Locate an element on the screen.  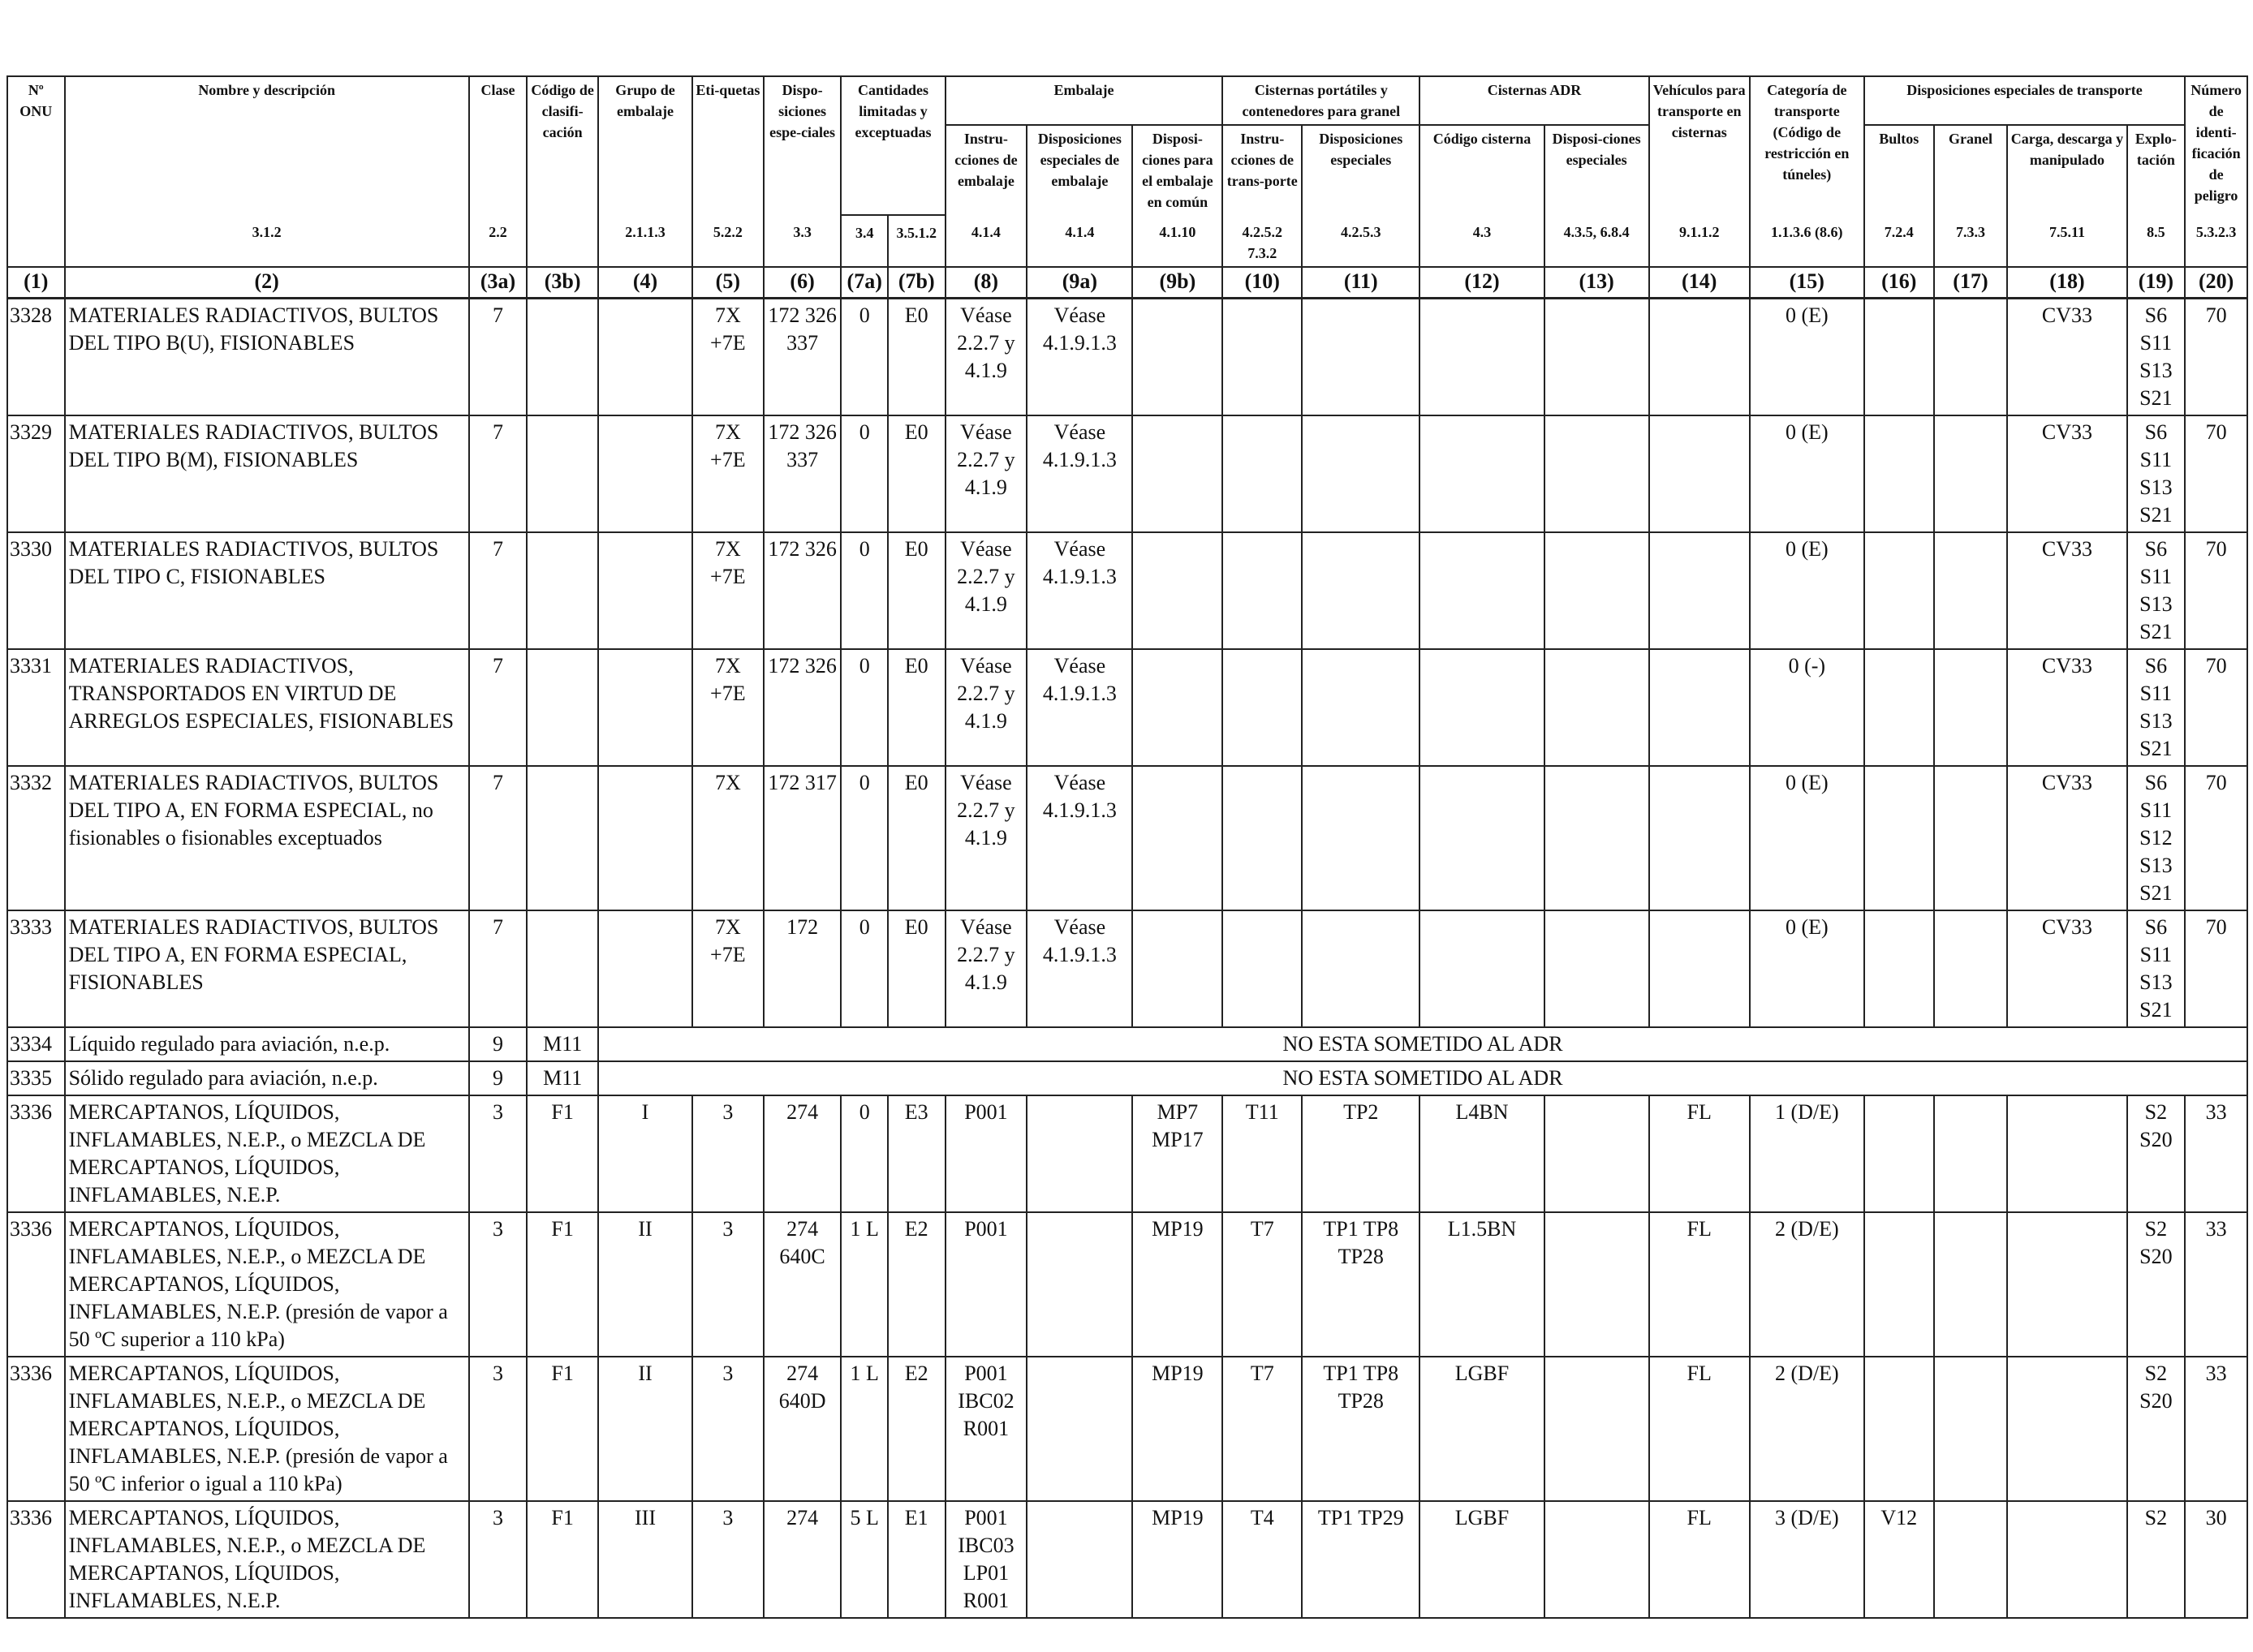
class: 3 is located at coordinates (497, 1428).